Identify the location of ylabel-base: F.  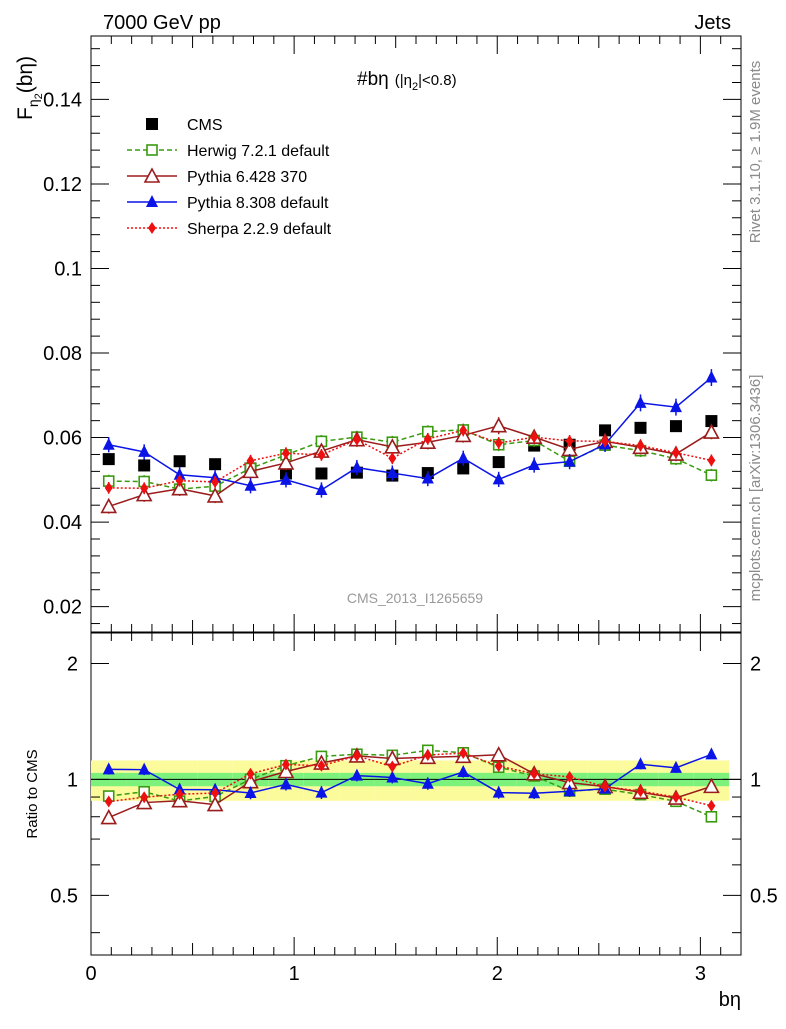
(25, 113).